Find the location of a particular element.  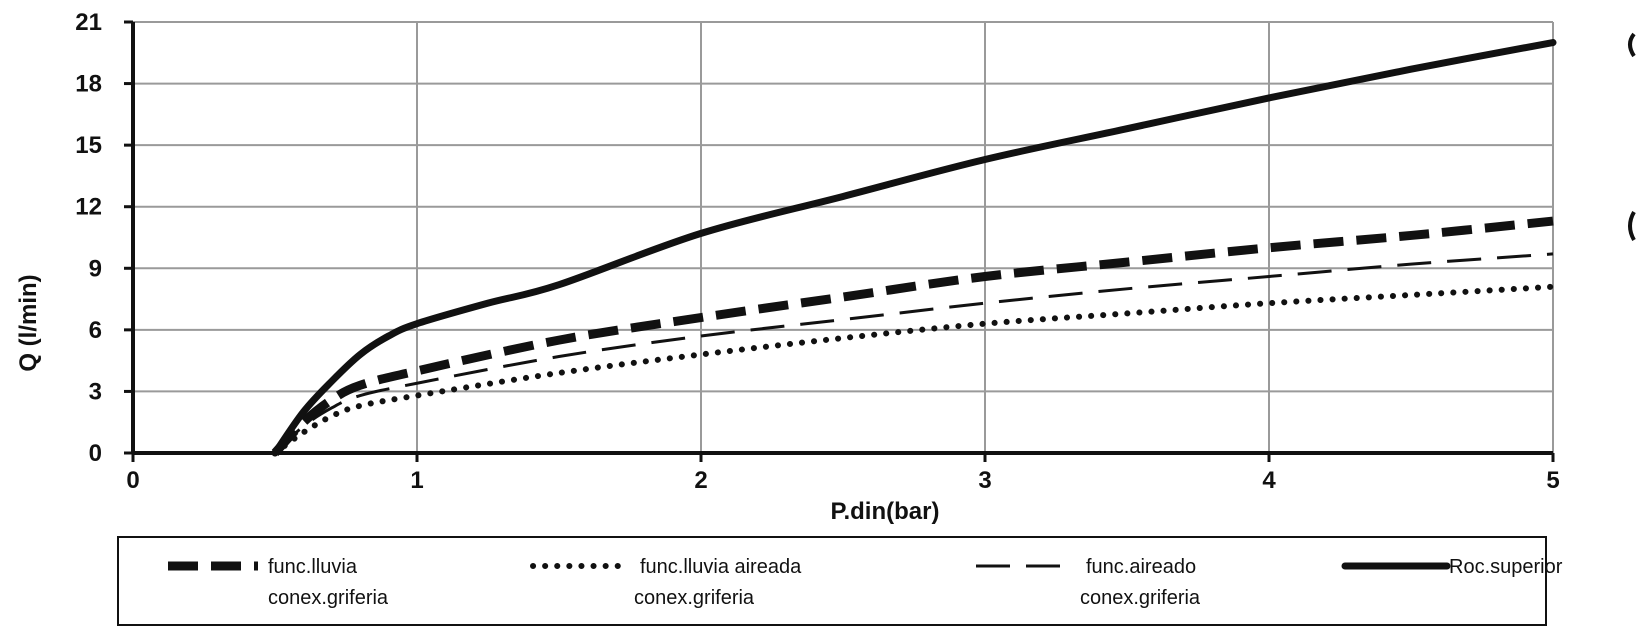

y-tick-label: 6 is located at coordinates (95, 330).